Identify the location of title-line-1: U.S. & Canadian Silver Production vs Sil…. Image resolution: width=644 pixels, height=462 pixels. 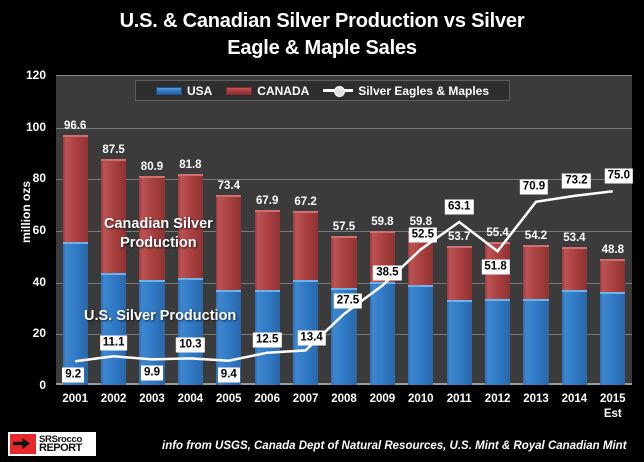
(322, 21).